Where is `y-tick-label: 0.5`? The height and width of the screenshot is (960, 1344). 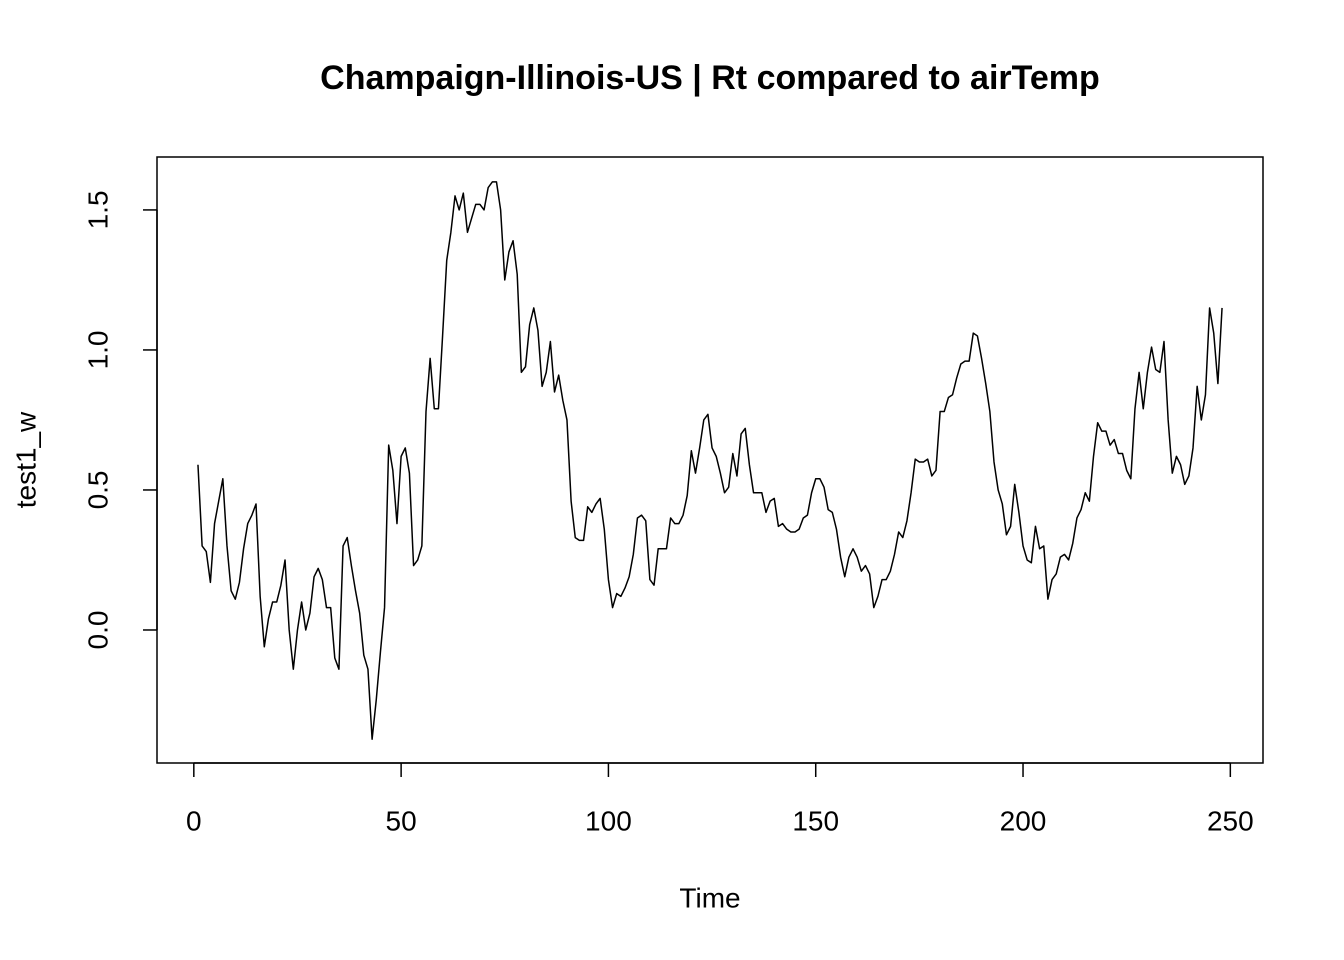 y-tick-label: 0.5 is located at coordinates (97, 489).